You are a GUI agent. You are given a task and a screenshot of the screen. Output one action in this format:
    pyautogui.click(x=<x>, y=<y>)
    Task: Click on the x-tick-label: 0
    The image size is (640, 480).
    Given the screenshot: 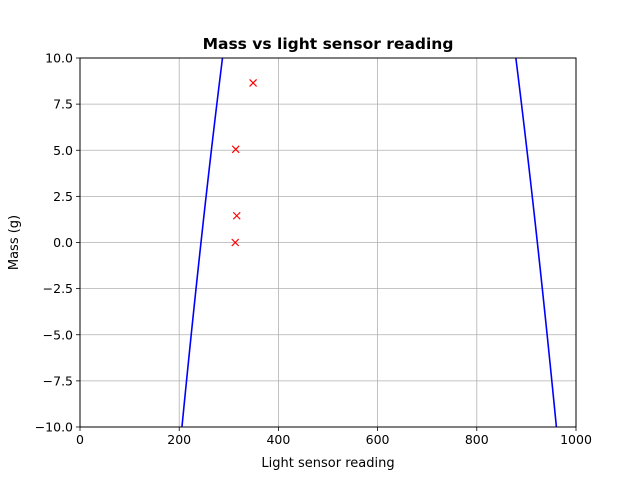 What is the action you would take?
    pyautogui.click(x=80, y=439)
    